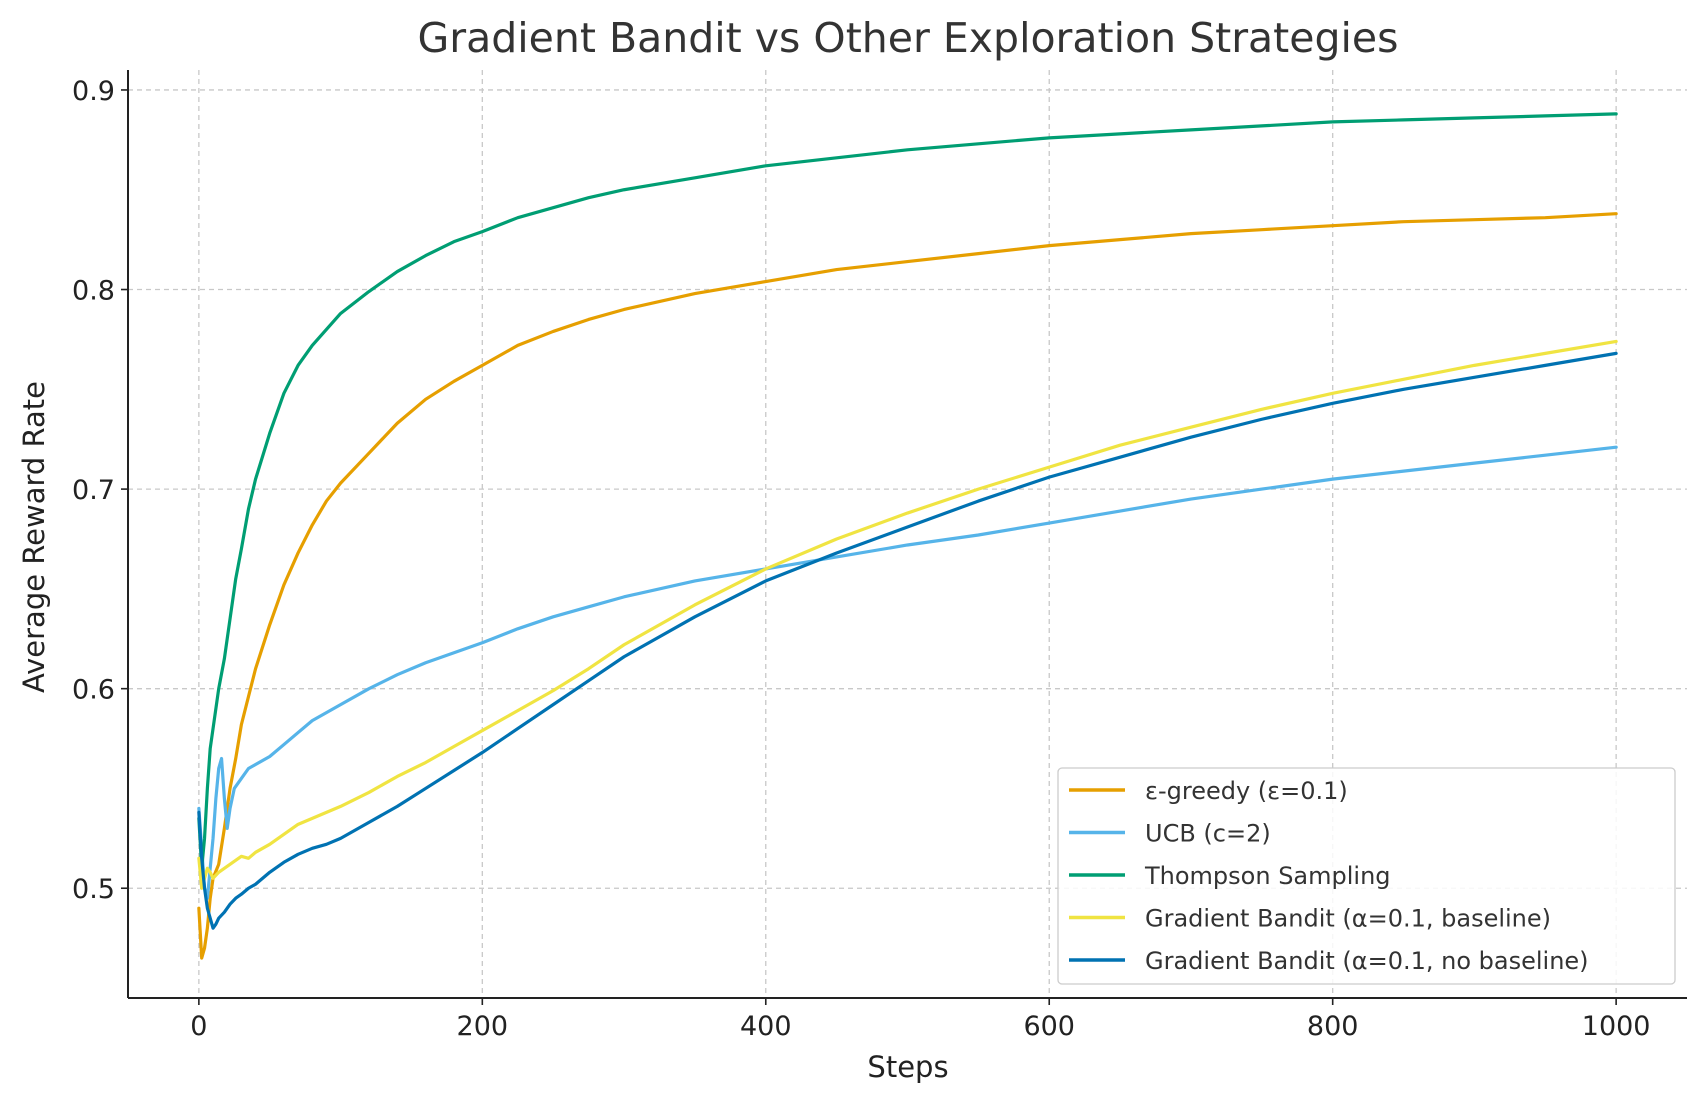 The width and height of the screenshot is (1697, 1101). Describe the element at coordinates (920, 1020) in the screenshot. I see `x-axis-ticks: 0 200 400 600 800 1000` at that location.